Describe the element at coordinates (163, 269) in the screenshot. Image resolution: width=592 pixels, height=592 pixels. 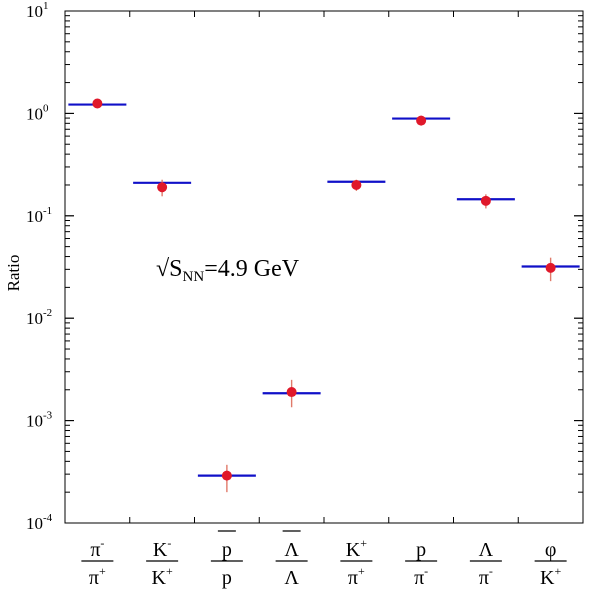
I see `sqrt-symbol: √` at that location.